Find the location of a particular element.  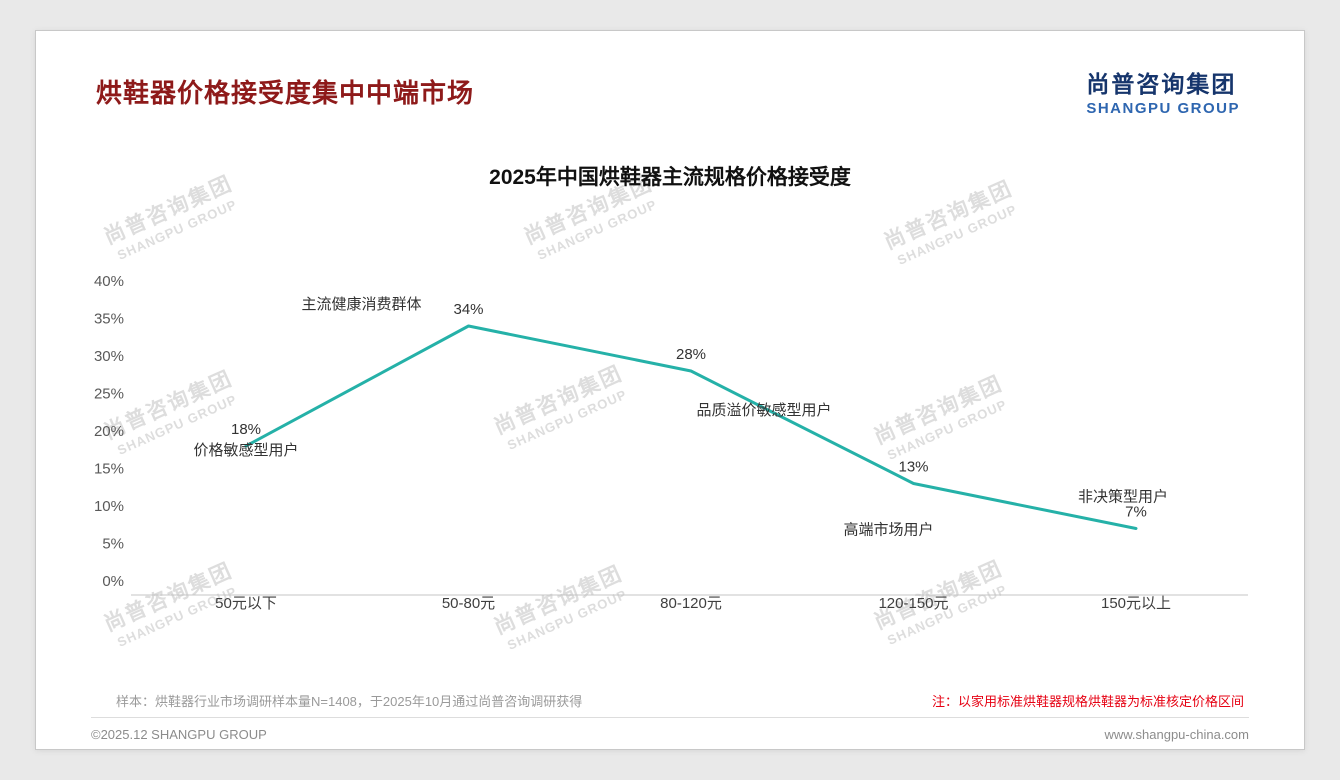

company-logo: 尚普咨询集团 SHANGPU GROUP is located at coordinates (1163, 91).